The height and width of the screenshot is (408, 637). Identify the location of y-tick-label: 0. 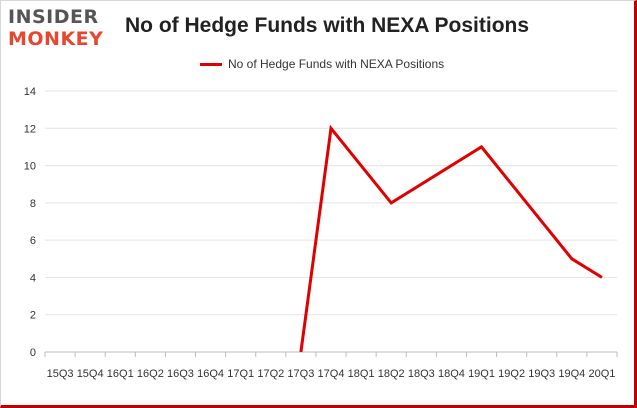
(33, 353).